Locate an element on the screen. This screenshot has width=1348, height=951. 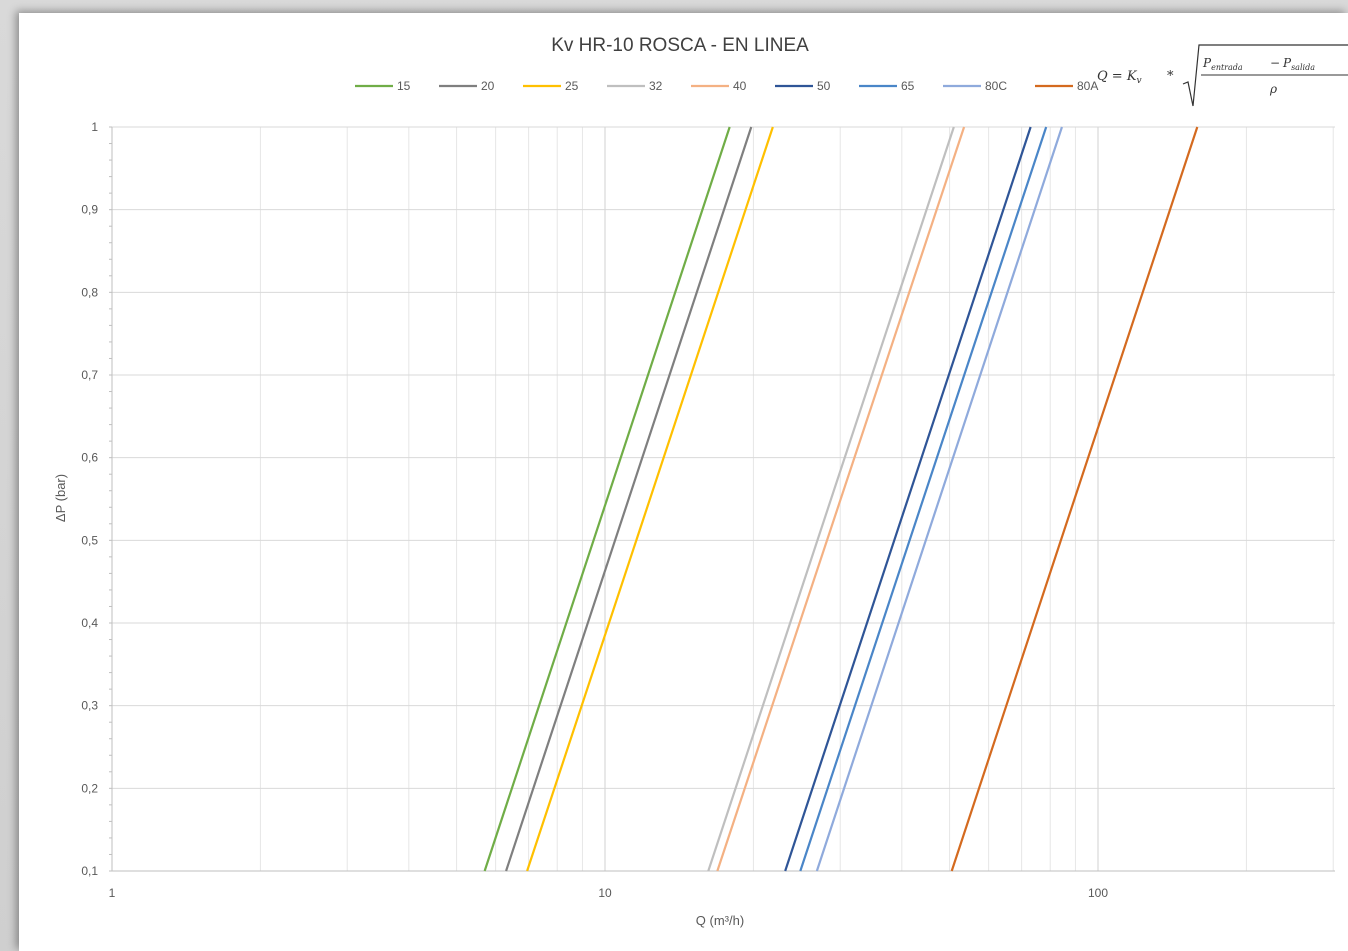
legend-label-80C: 80C is located at coordinates (996, 86).